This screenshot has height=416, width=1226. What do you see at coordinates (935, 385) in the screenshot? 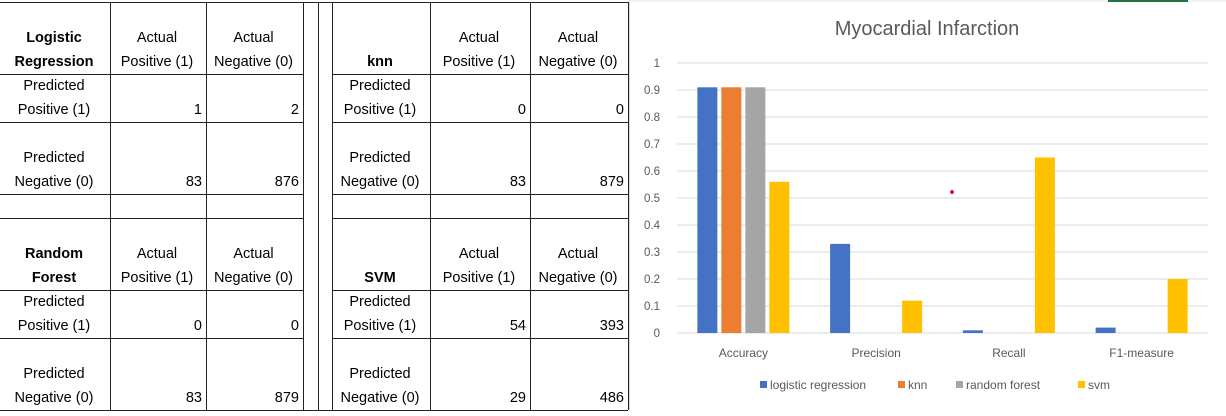
I see `legend: logistic regression knn random forest svm` at bounding box center [935, 385].